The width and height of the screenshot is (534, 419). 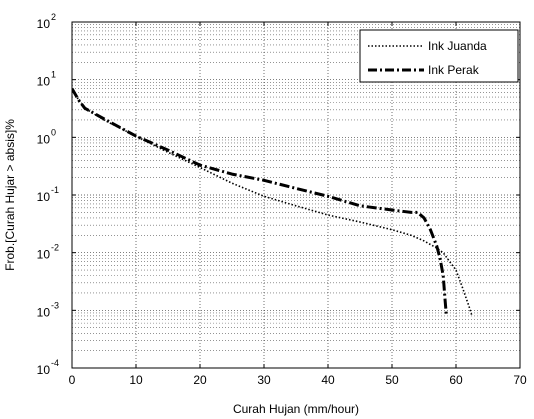 What do you see at coordinates (136, 380) in the screenshot?
I see `x-tick-label: 10` at bounding box center [136, 380].